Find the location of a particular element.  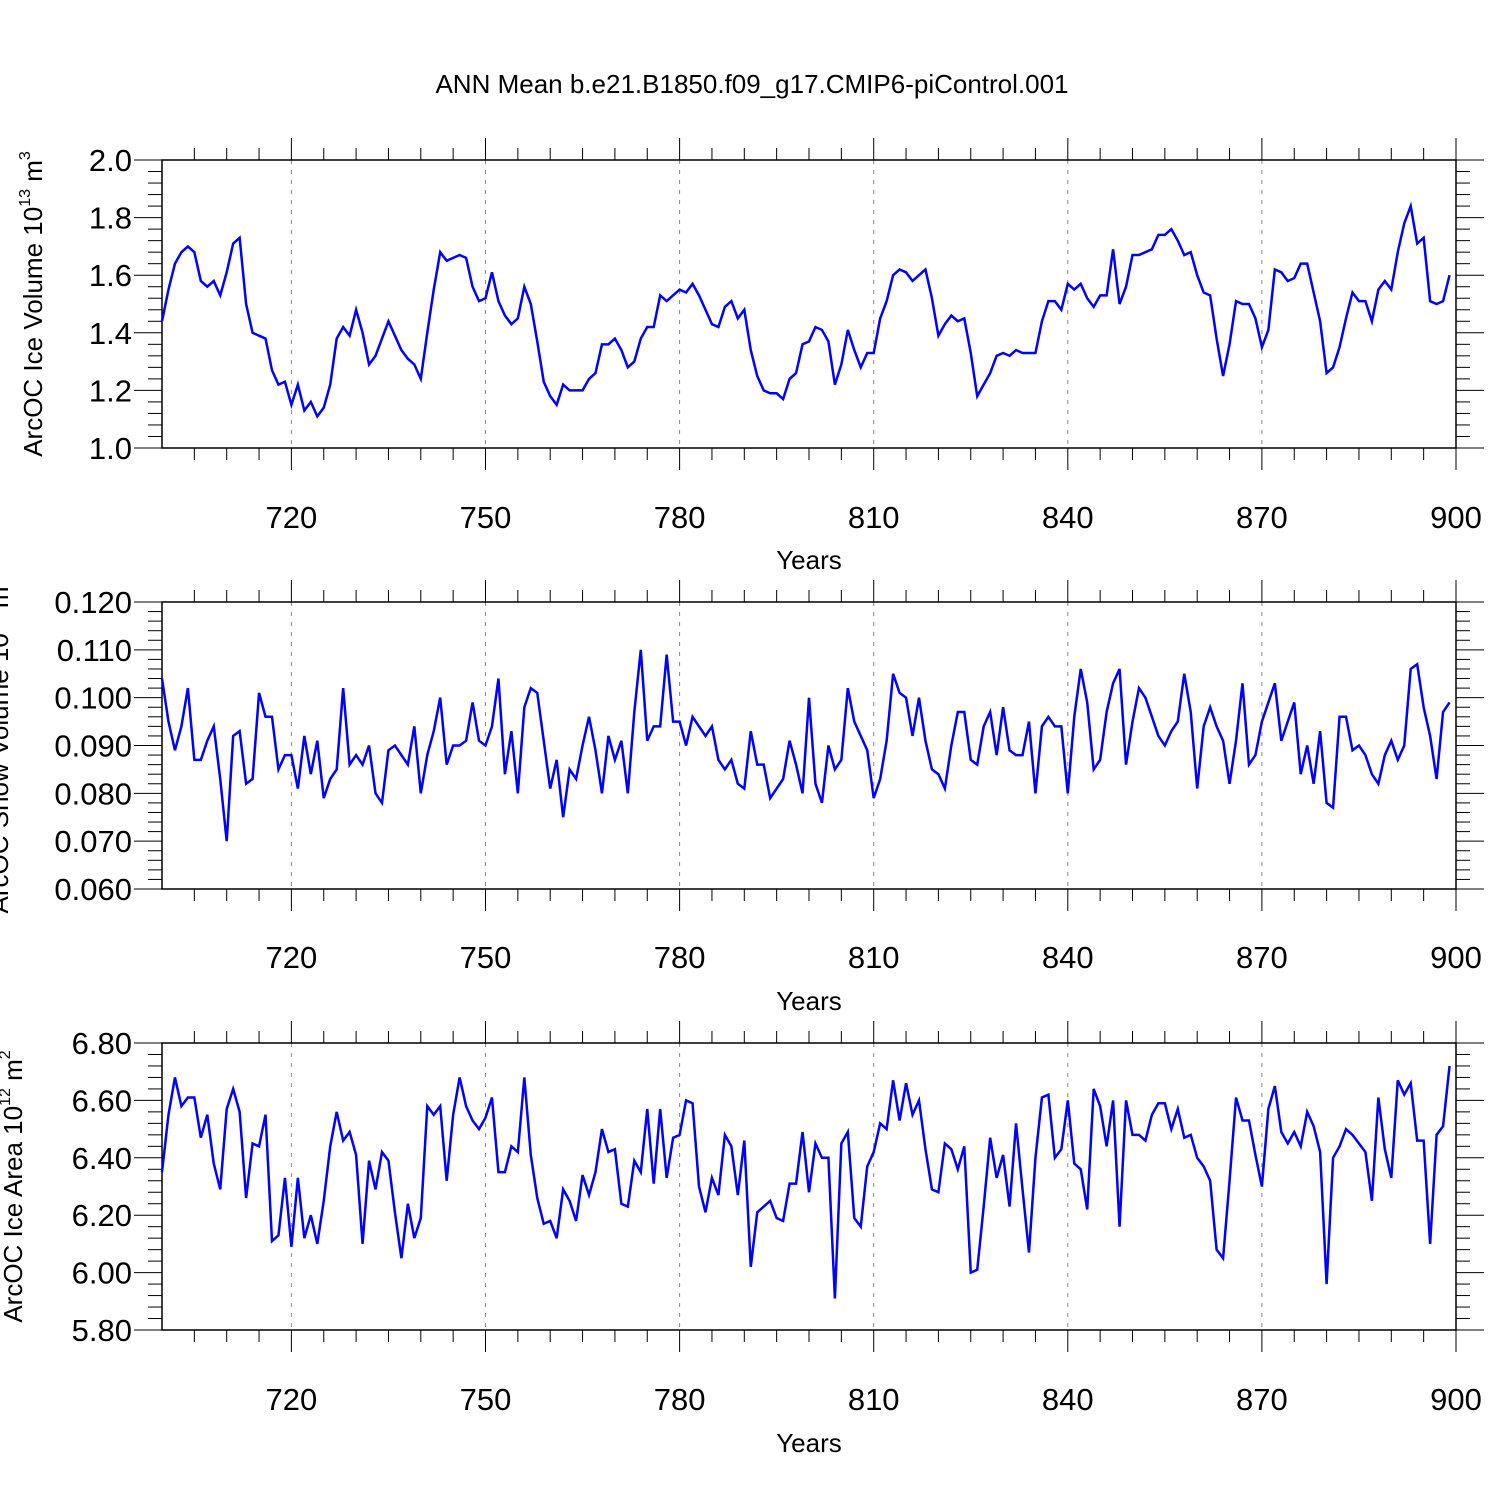

y-tick-label: 2.0 is located at coordinates (110, 160).